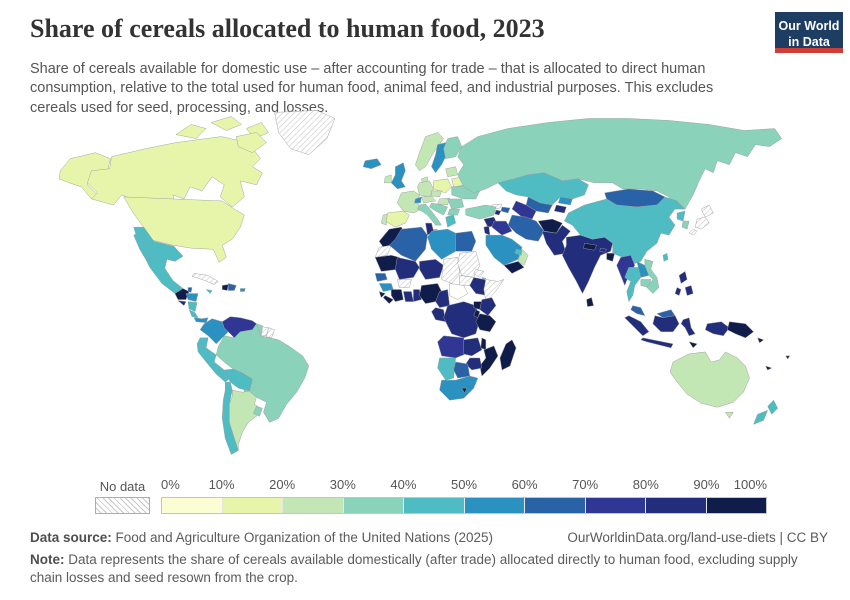  I want to click on country-poland, so click(442, 186).